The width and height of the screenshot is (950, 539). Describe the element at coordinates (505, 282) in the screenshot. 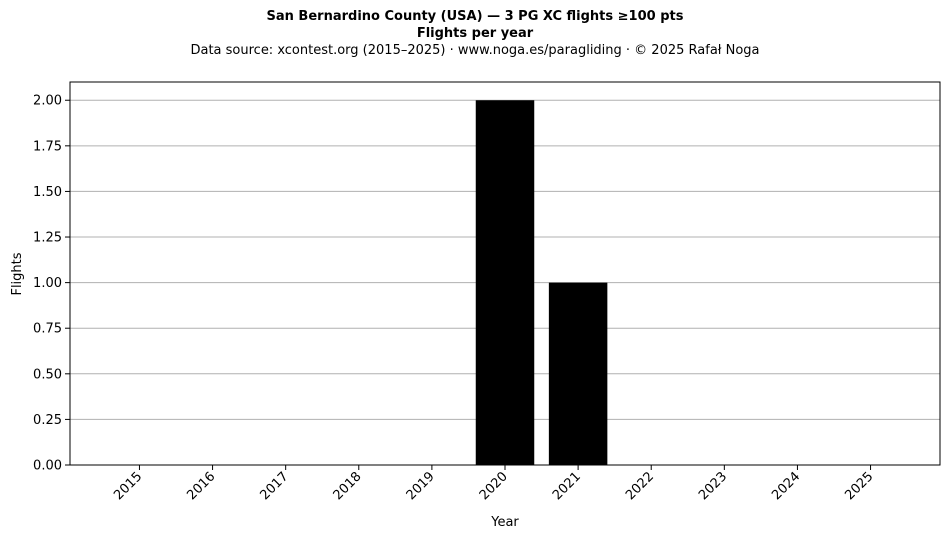

I see `bar-2020` at that location.